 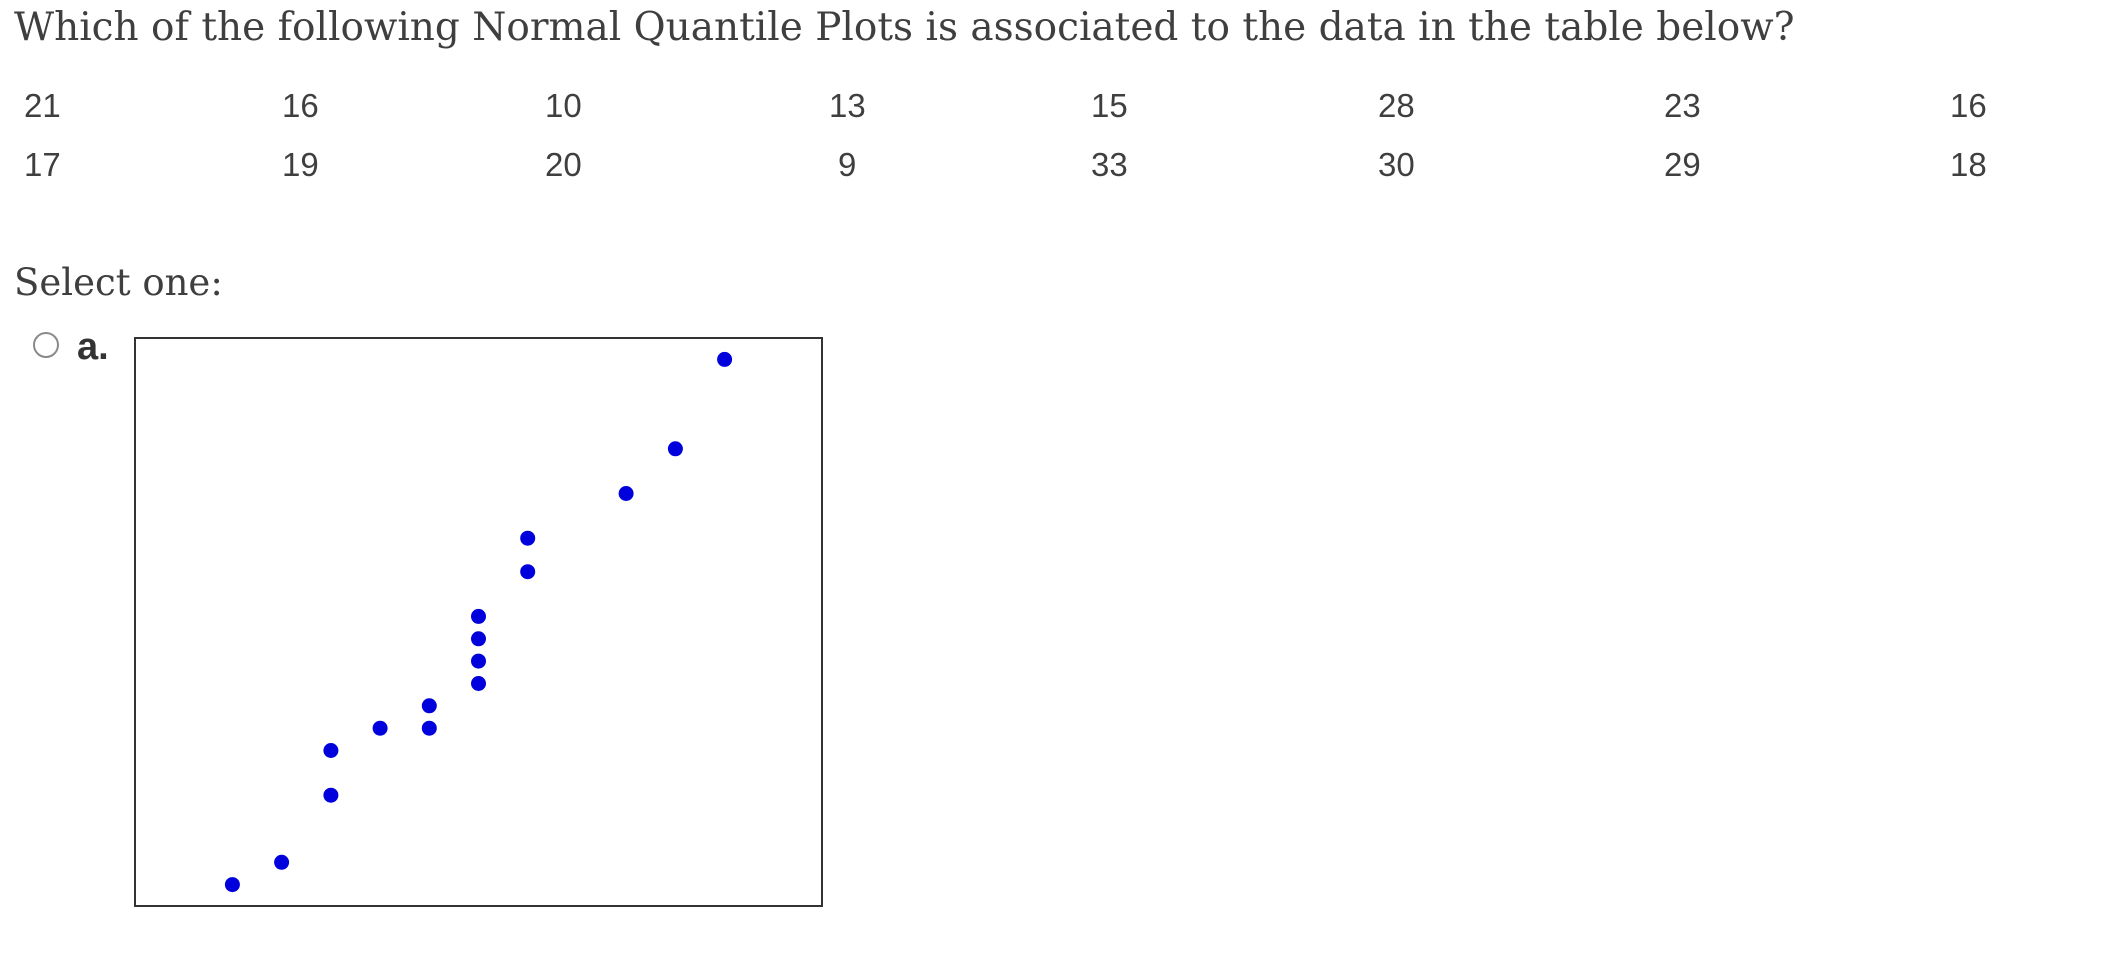 What do you see at coordinates (847, 164) in the screenshot?
I see `table-cell: 9` at bounding box center [847, 164].